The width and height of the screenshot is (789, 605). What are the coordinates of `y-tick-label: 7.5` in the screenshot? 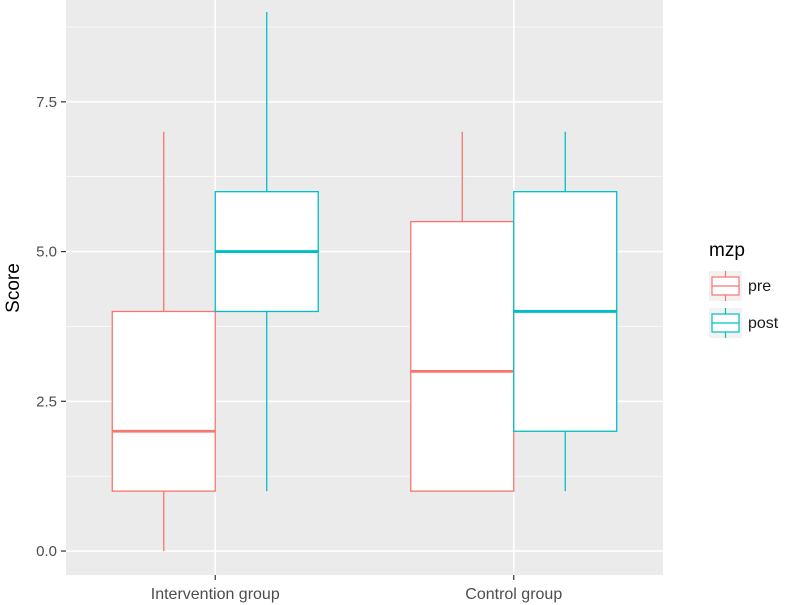 It's located at (46, 102).